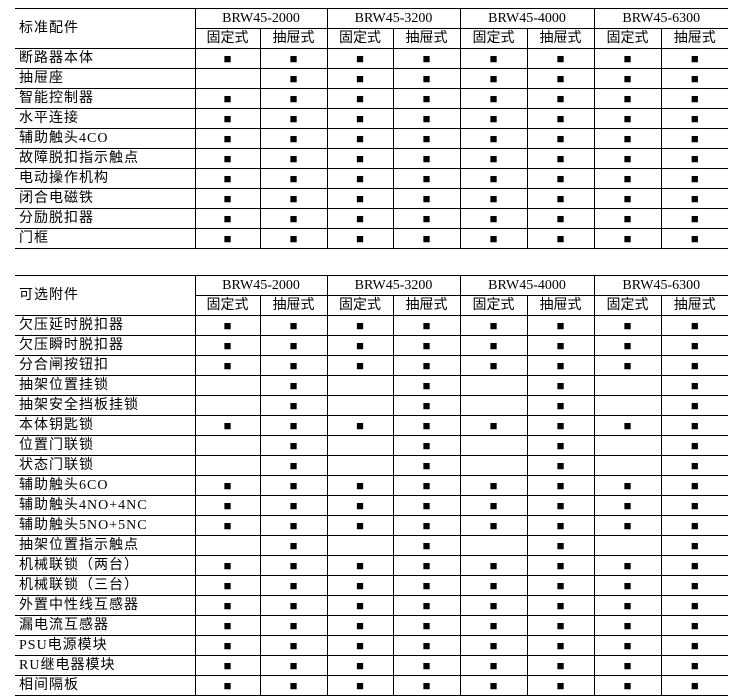  Describe the element at coordinates (105, 605) in the screenshot. I see `item-label: 外置中性线互感器` at that location.